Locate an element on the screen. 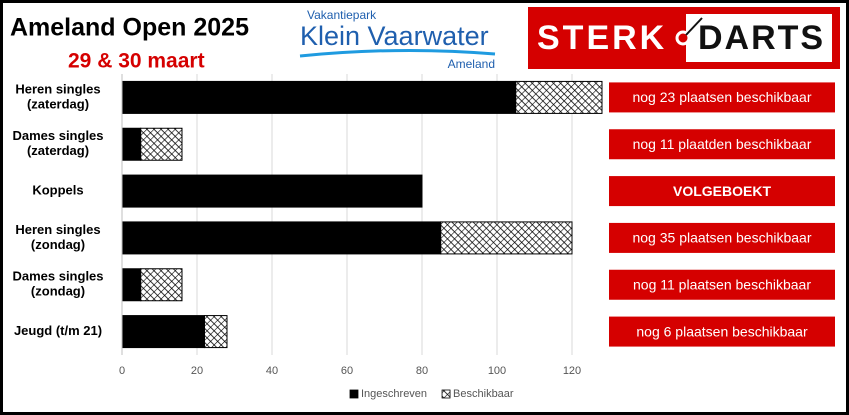  availability-text: nog 6 plaatsen beschikbaar is located at coordinates (722, 331).